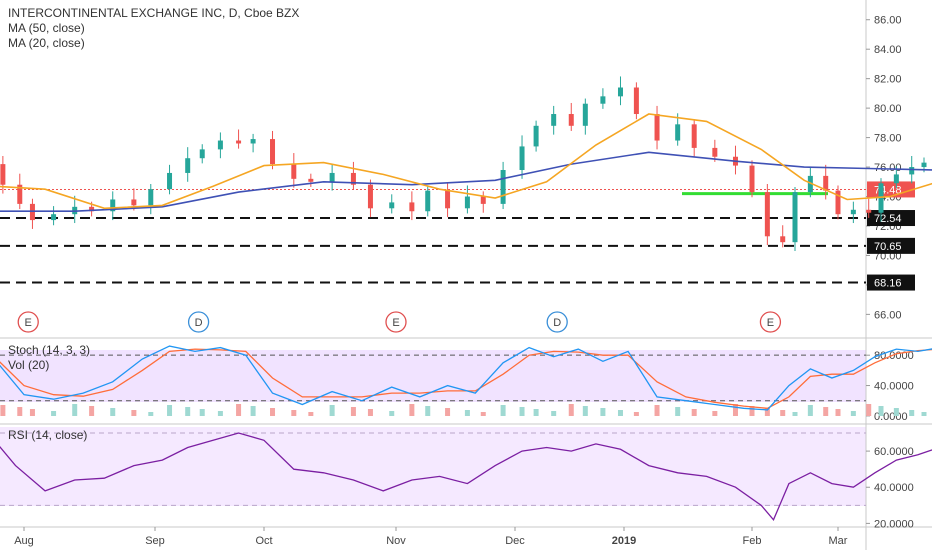 This screenshot has width=932, height=550. Describe the element at coordinates (888, 168) in the screenshot. I see `price-tick-label: 76.00` at that location.